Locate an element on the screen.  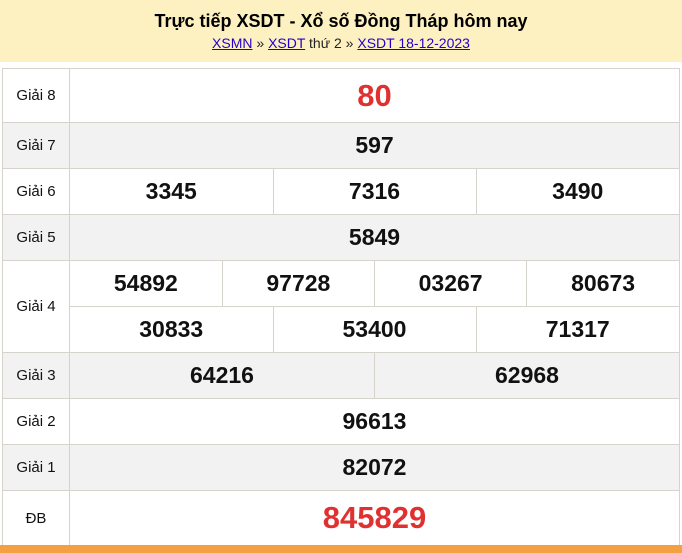
prize-number: 53400 is located at coordinates (374, 329).